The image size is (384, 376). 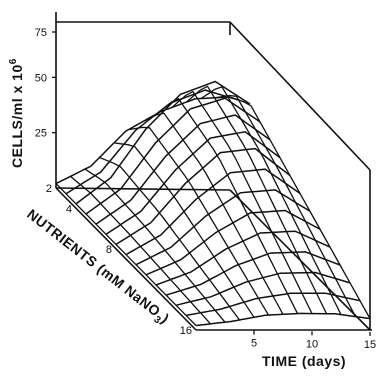 I want to click on nutrient-tick-label-2: 8, so click(x=109, y=250).